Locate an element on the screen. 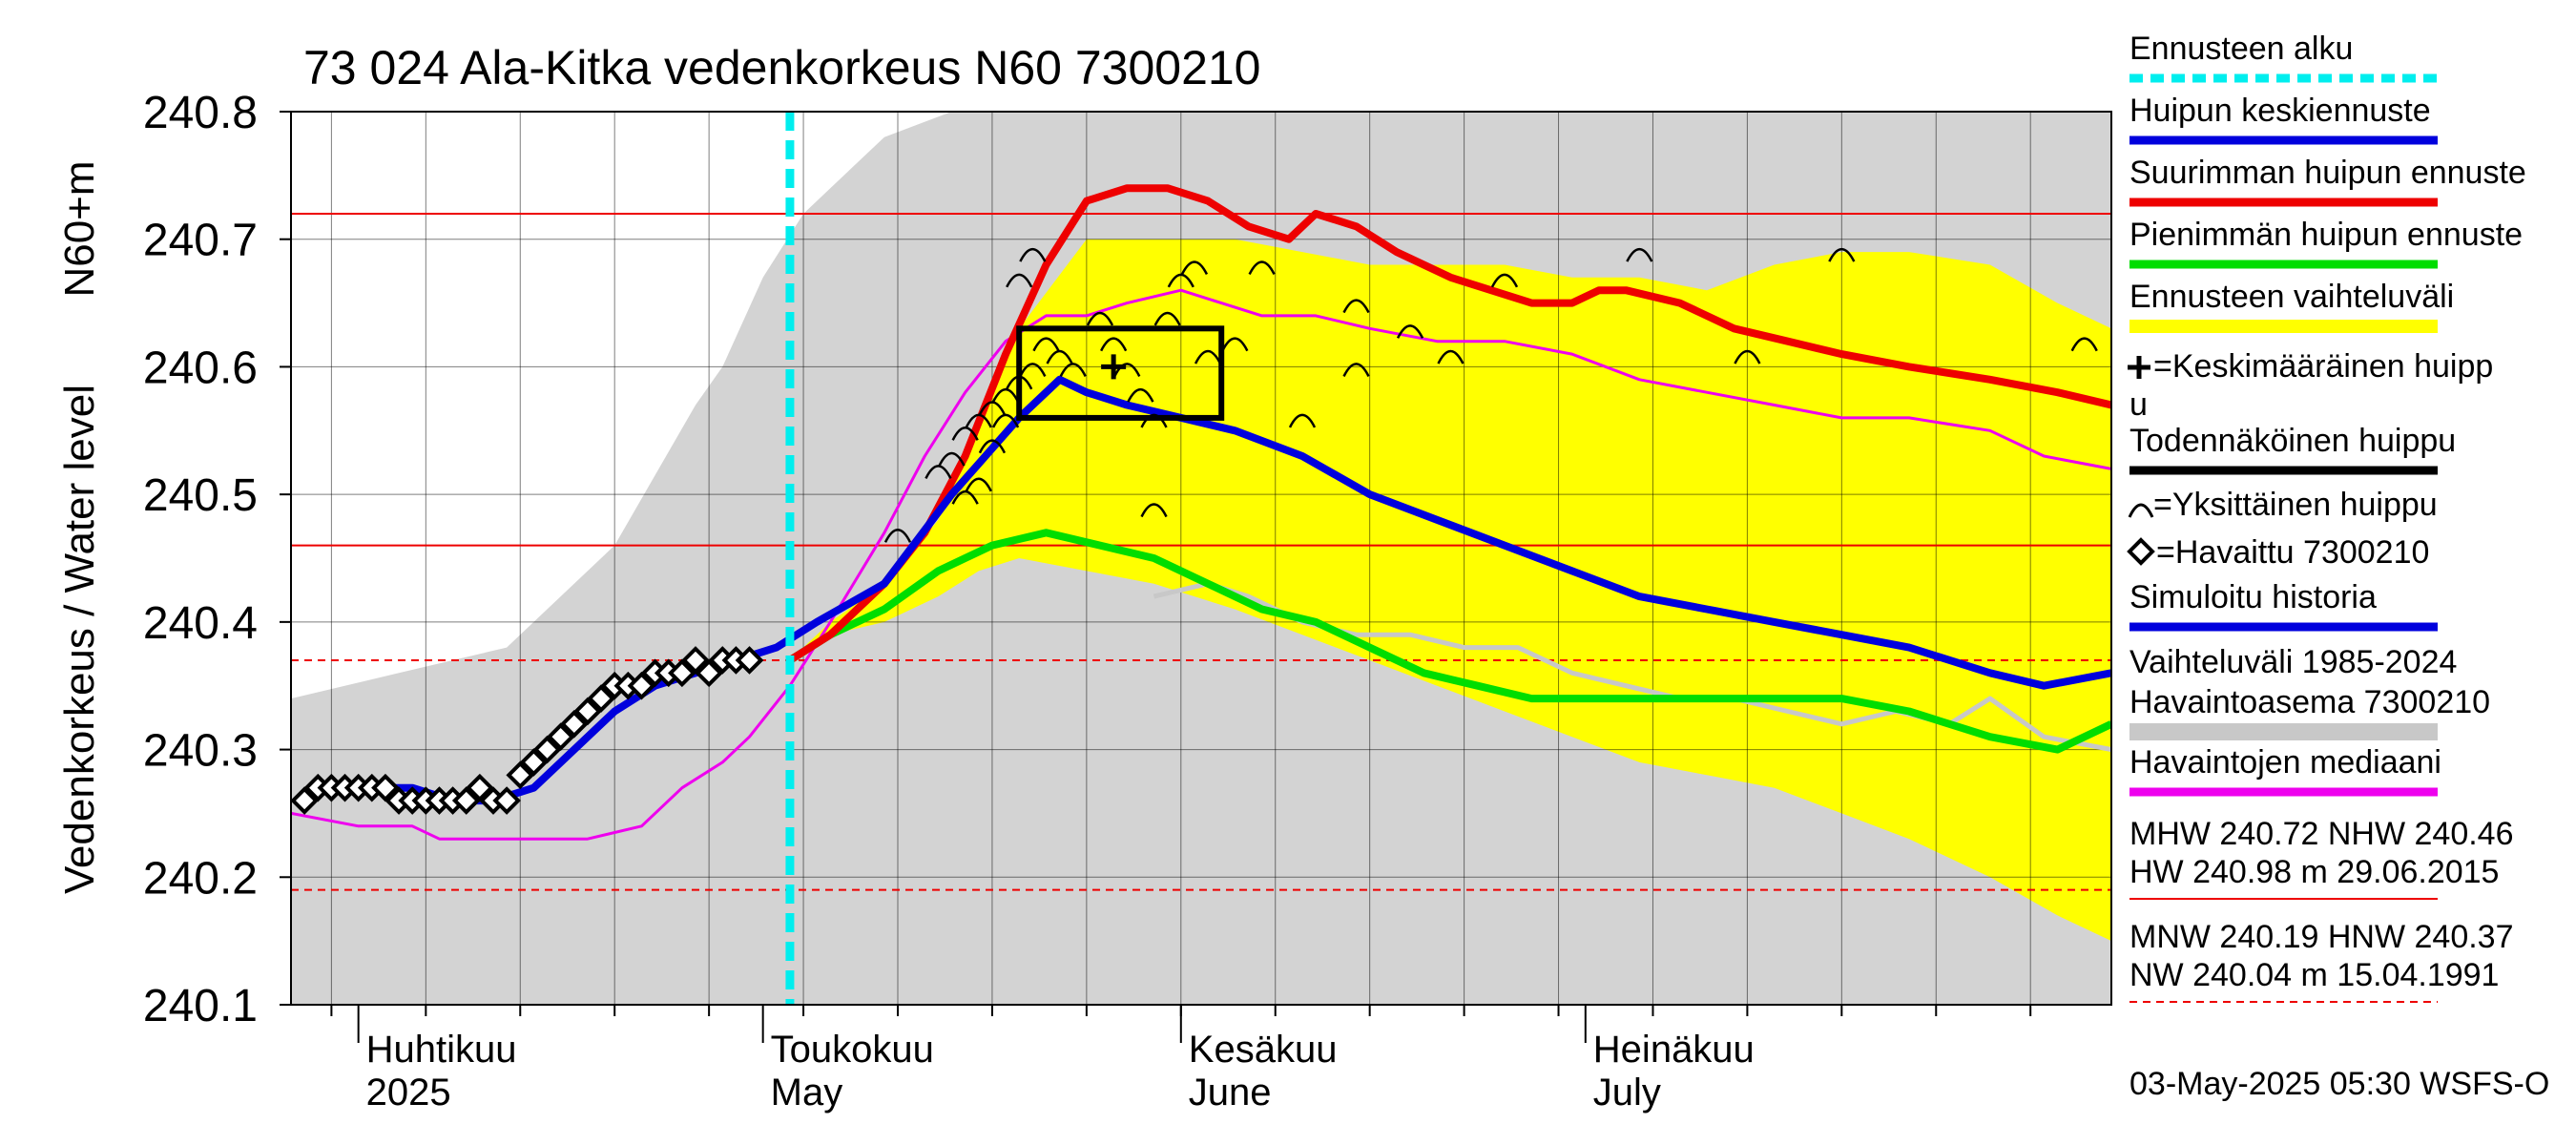 The image size is (2576, 1145). y-tick-label: 240.6 is located at coordinates (200, 368).